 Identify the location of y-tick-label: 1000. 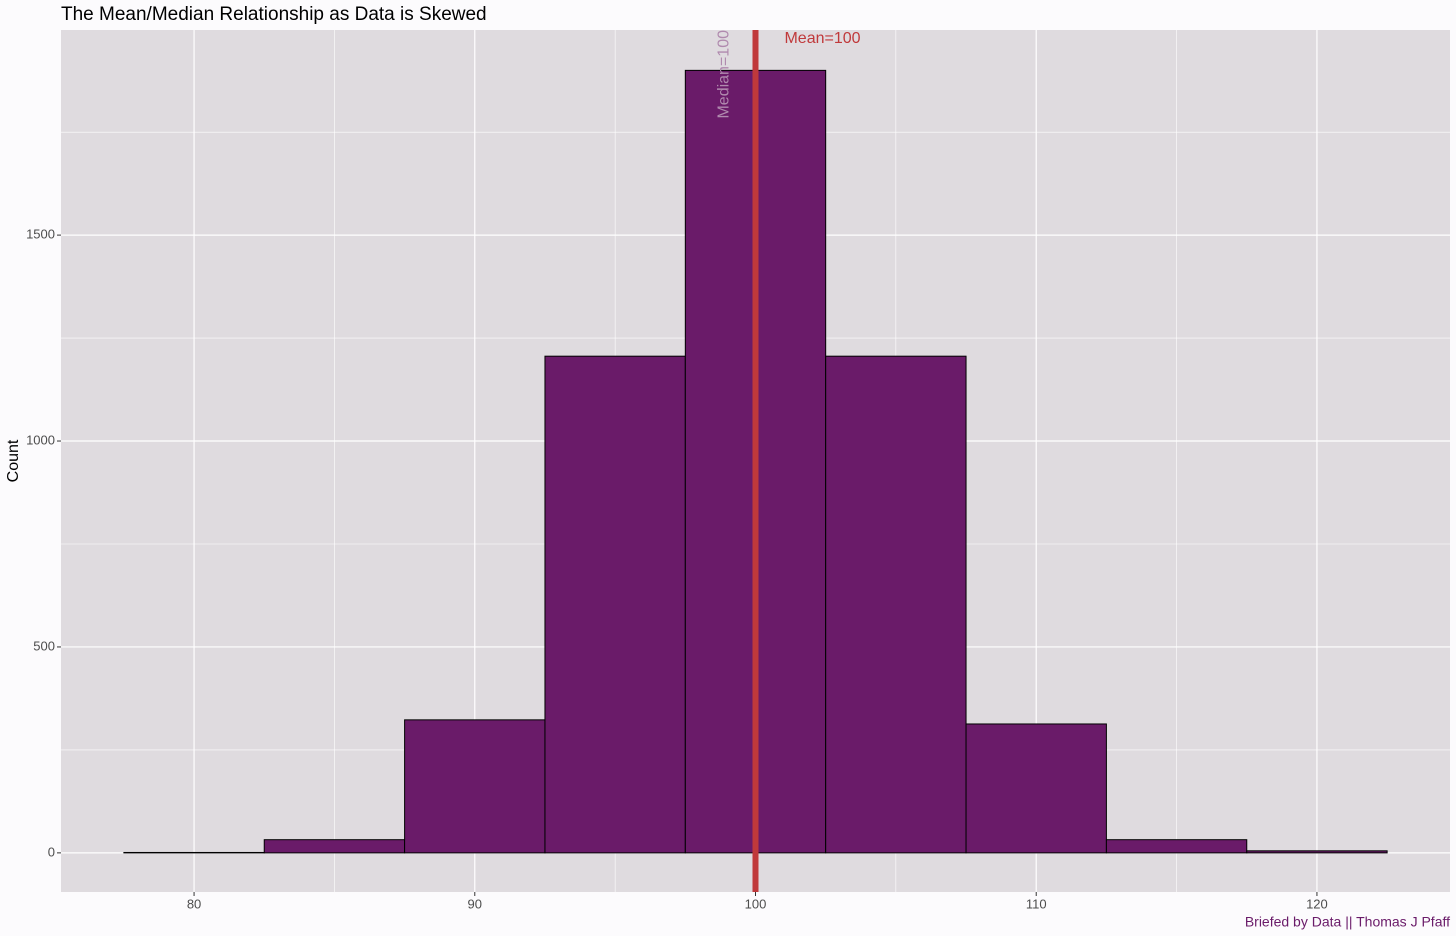
(40, 439).